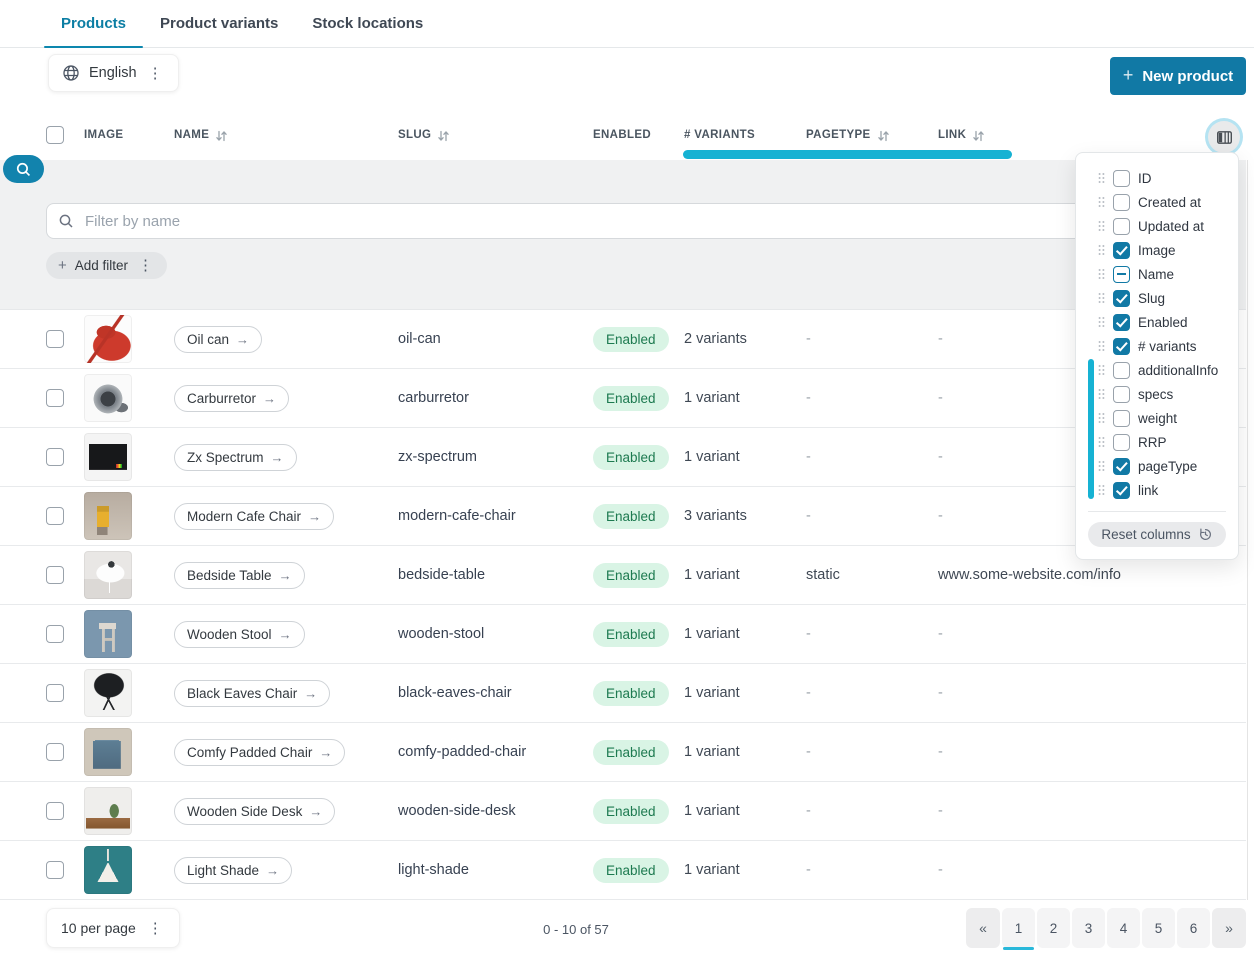 This screenshot has width=1254, height=970. I want to click on column-header-slug: SLUG, so click(495, 135).